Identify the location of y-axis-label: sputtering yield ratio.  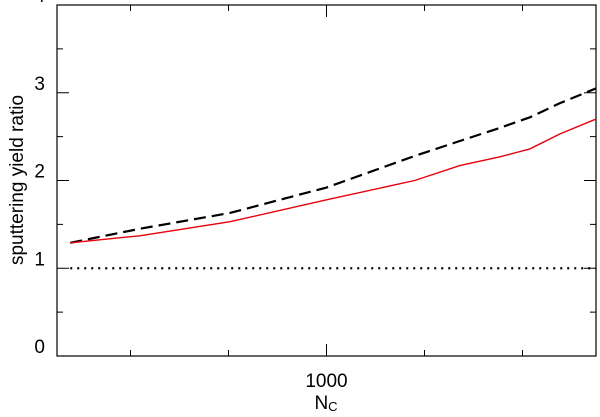
(17, 180).